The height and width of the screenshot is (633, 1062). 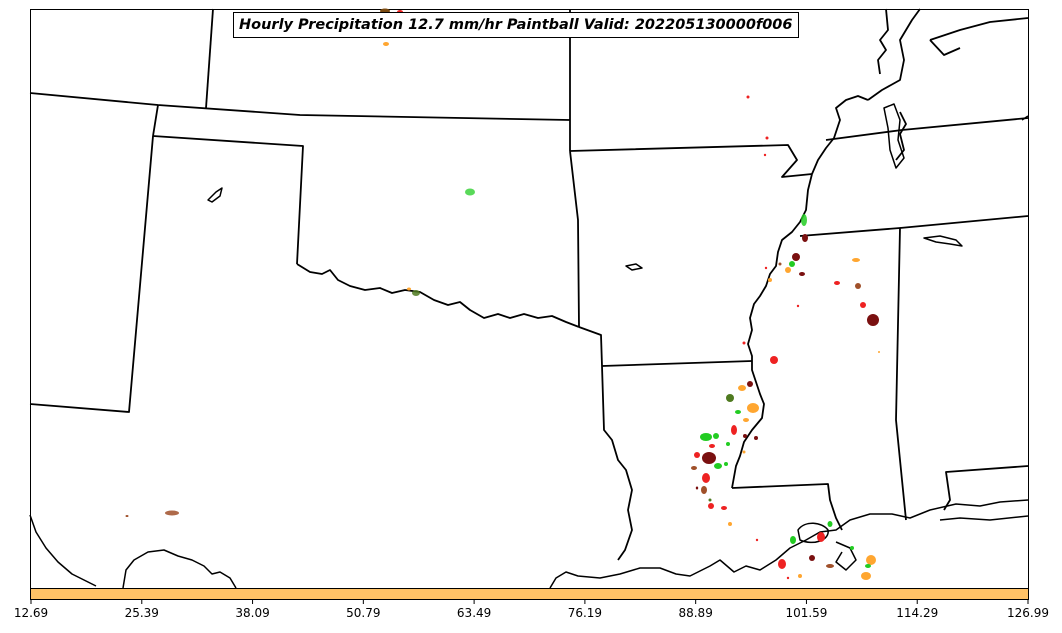 I want to click on colorbar-tick-label: 101.59, so click(x=806, y=613).